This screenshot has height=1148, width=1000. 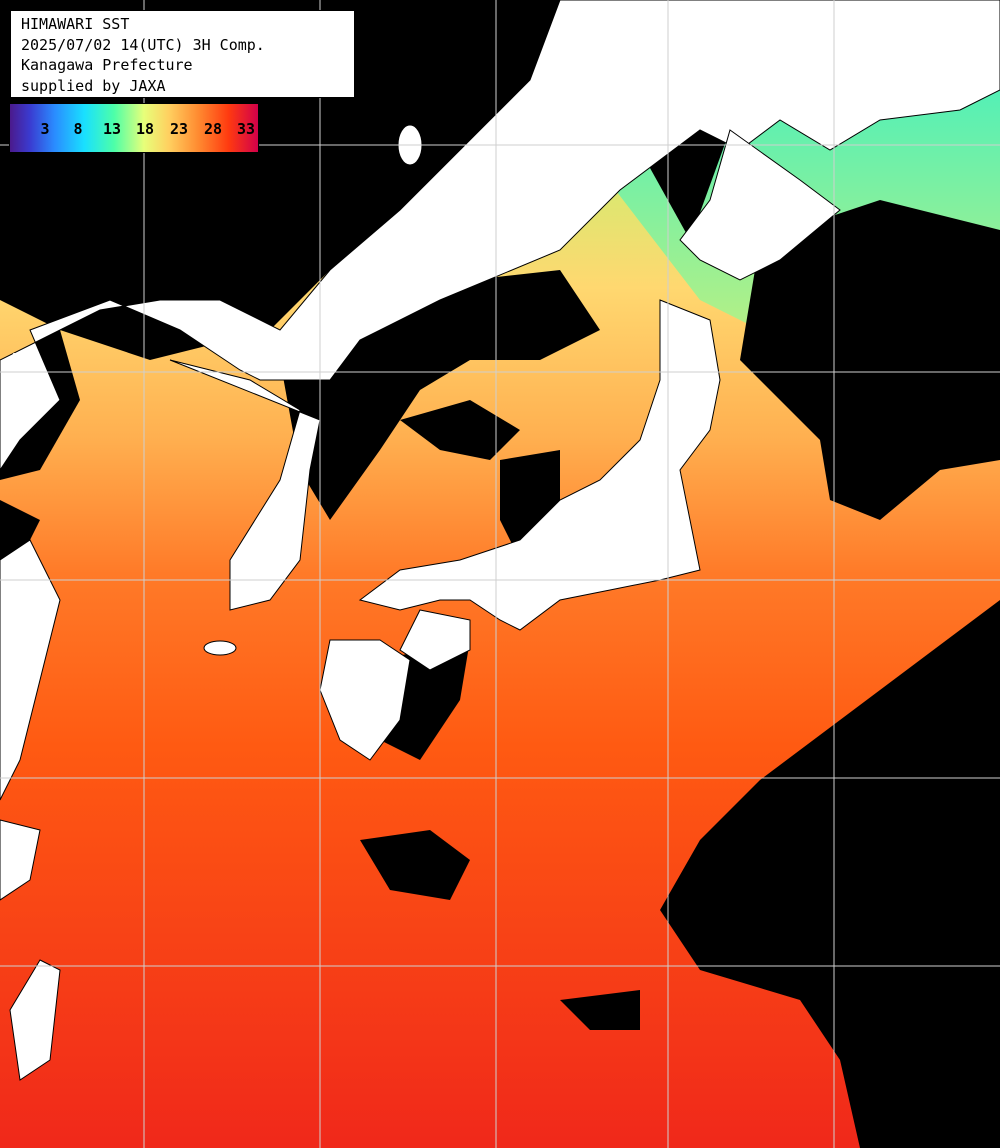 What do you see at coordinates (75, 24) in the screenshot?
I see `title-line-product: HIMAWARI SST` at bounding box center [75, 24].